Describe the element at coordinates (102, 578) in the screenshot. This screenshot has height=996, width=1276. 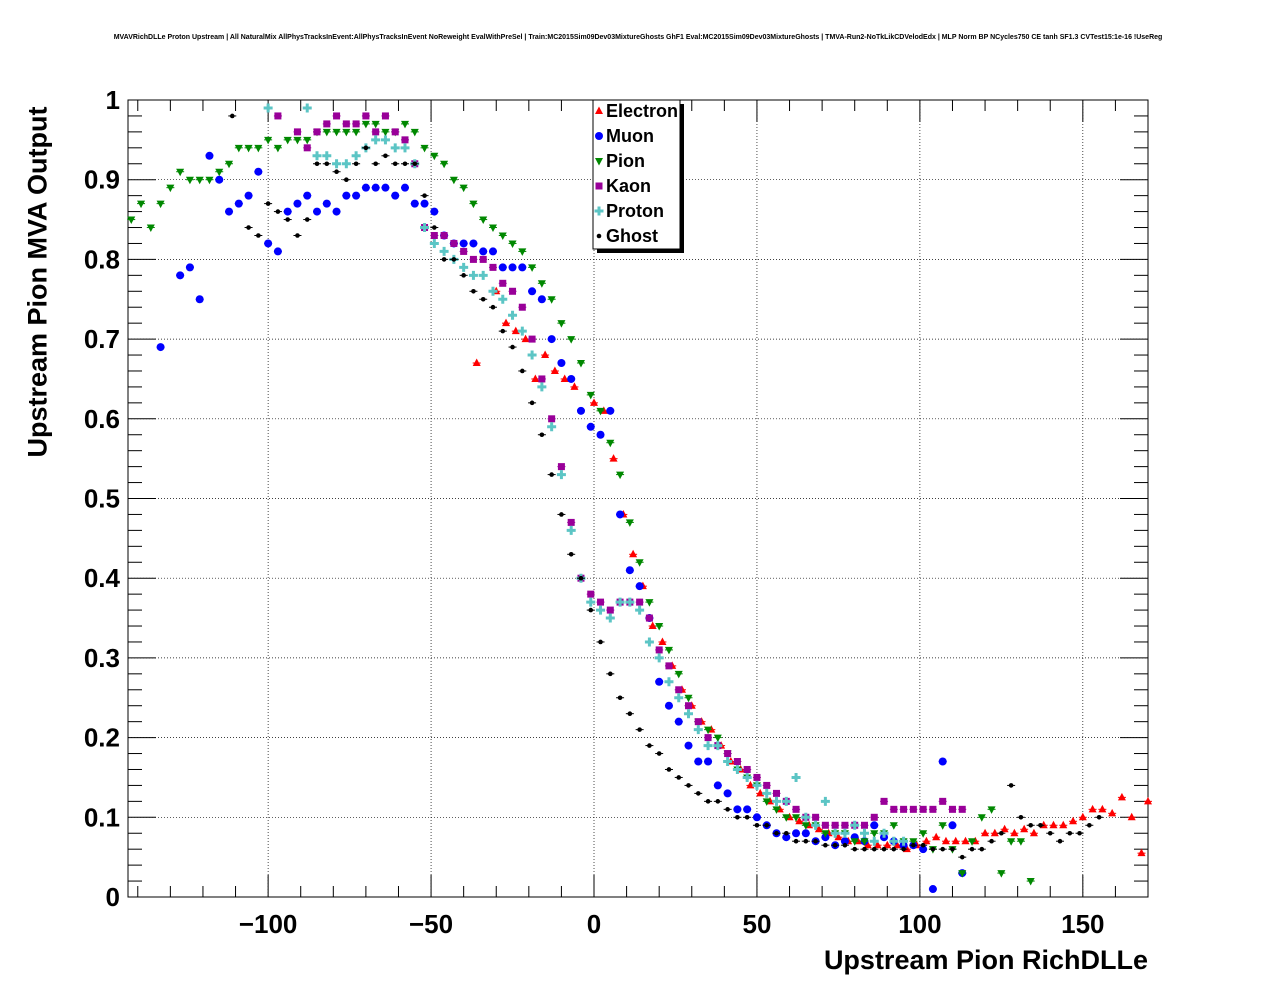
I see `y-tick-label: 0.4` at that location.